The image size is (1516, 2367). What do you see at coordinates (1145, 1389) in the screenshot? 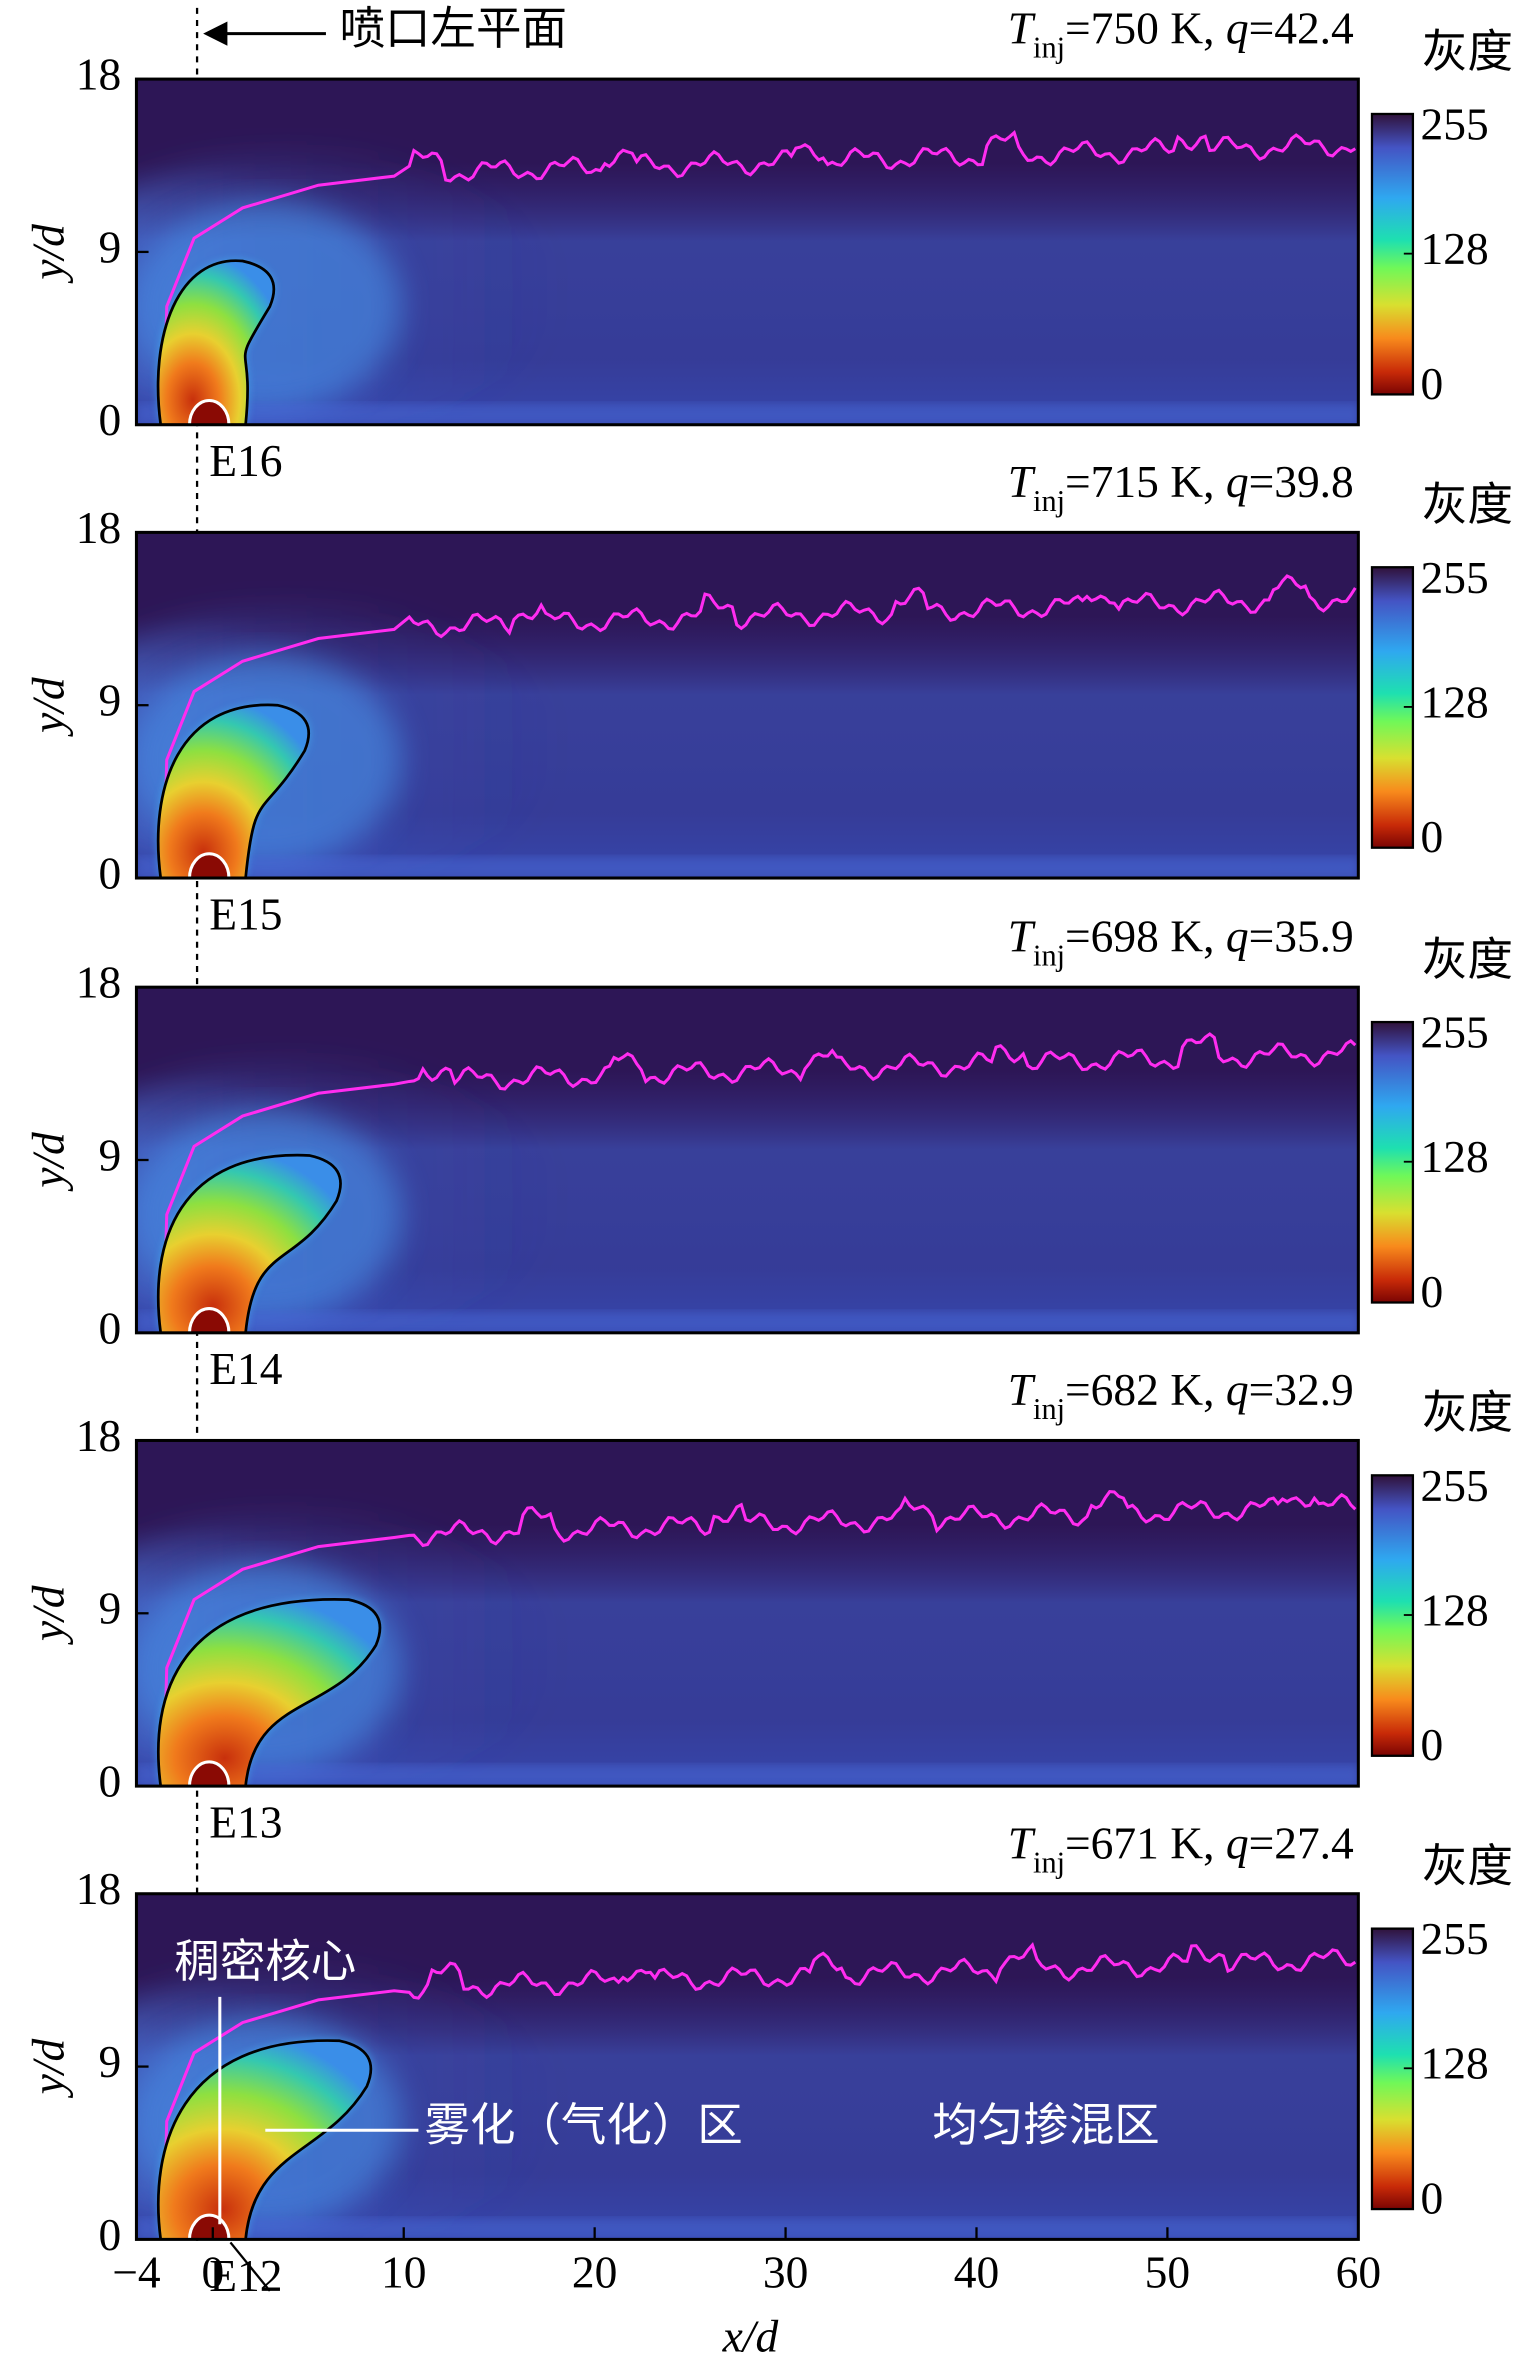
I see `title-part: =682 K,` at bounding box center [1145, 1389].